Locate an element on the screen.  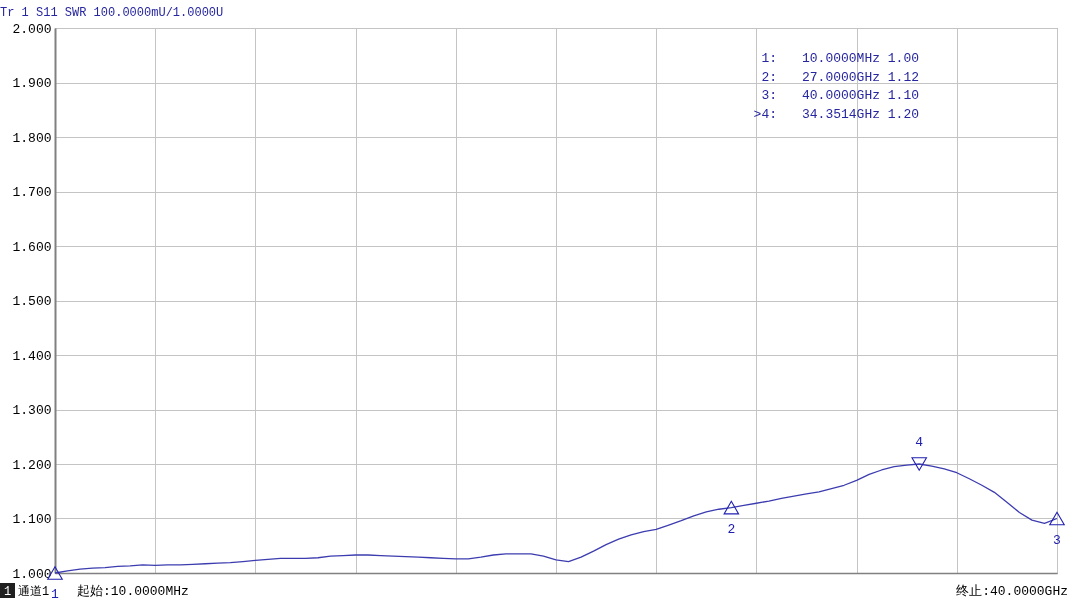
annotation: 34.3514GHz 1.20 is located at coordinates (861, 114).